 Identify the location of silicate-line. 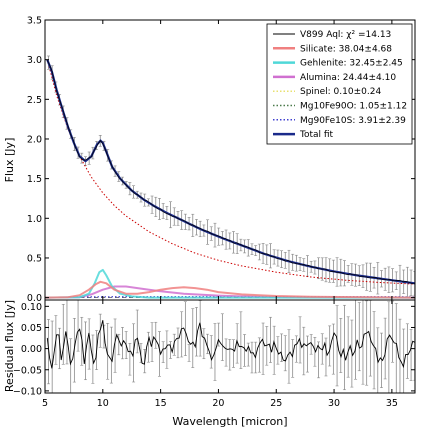
(230, 289).